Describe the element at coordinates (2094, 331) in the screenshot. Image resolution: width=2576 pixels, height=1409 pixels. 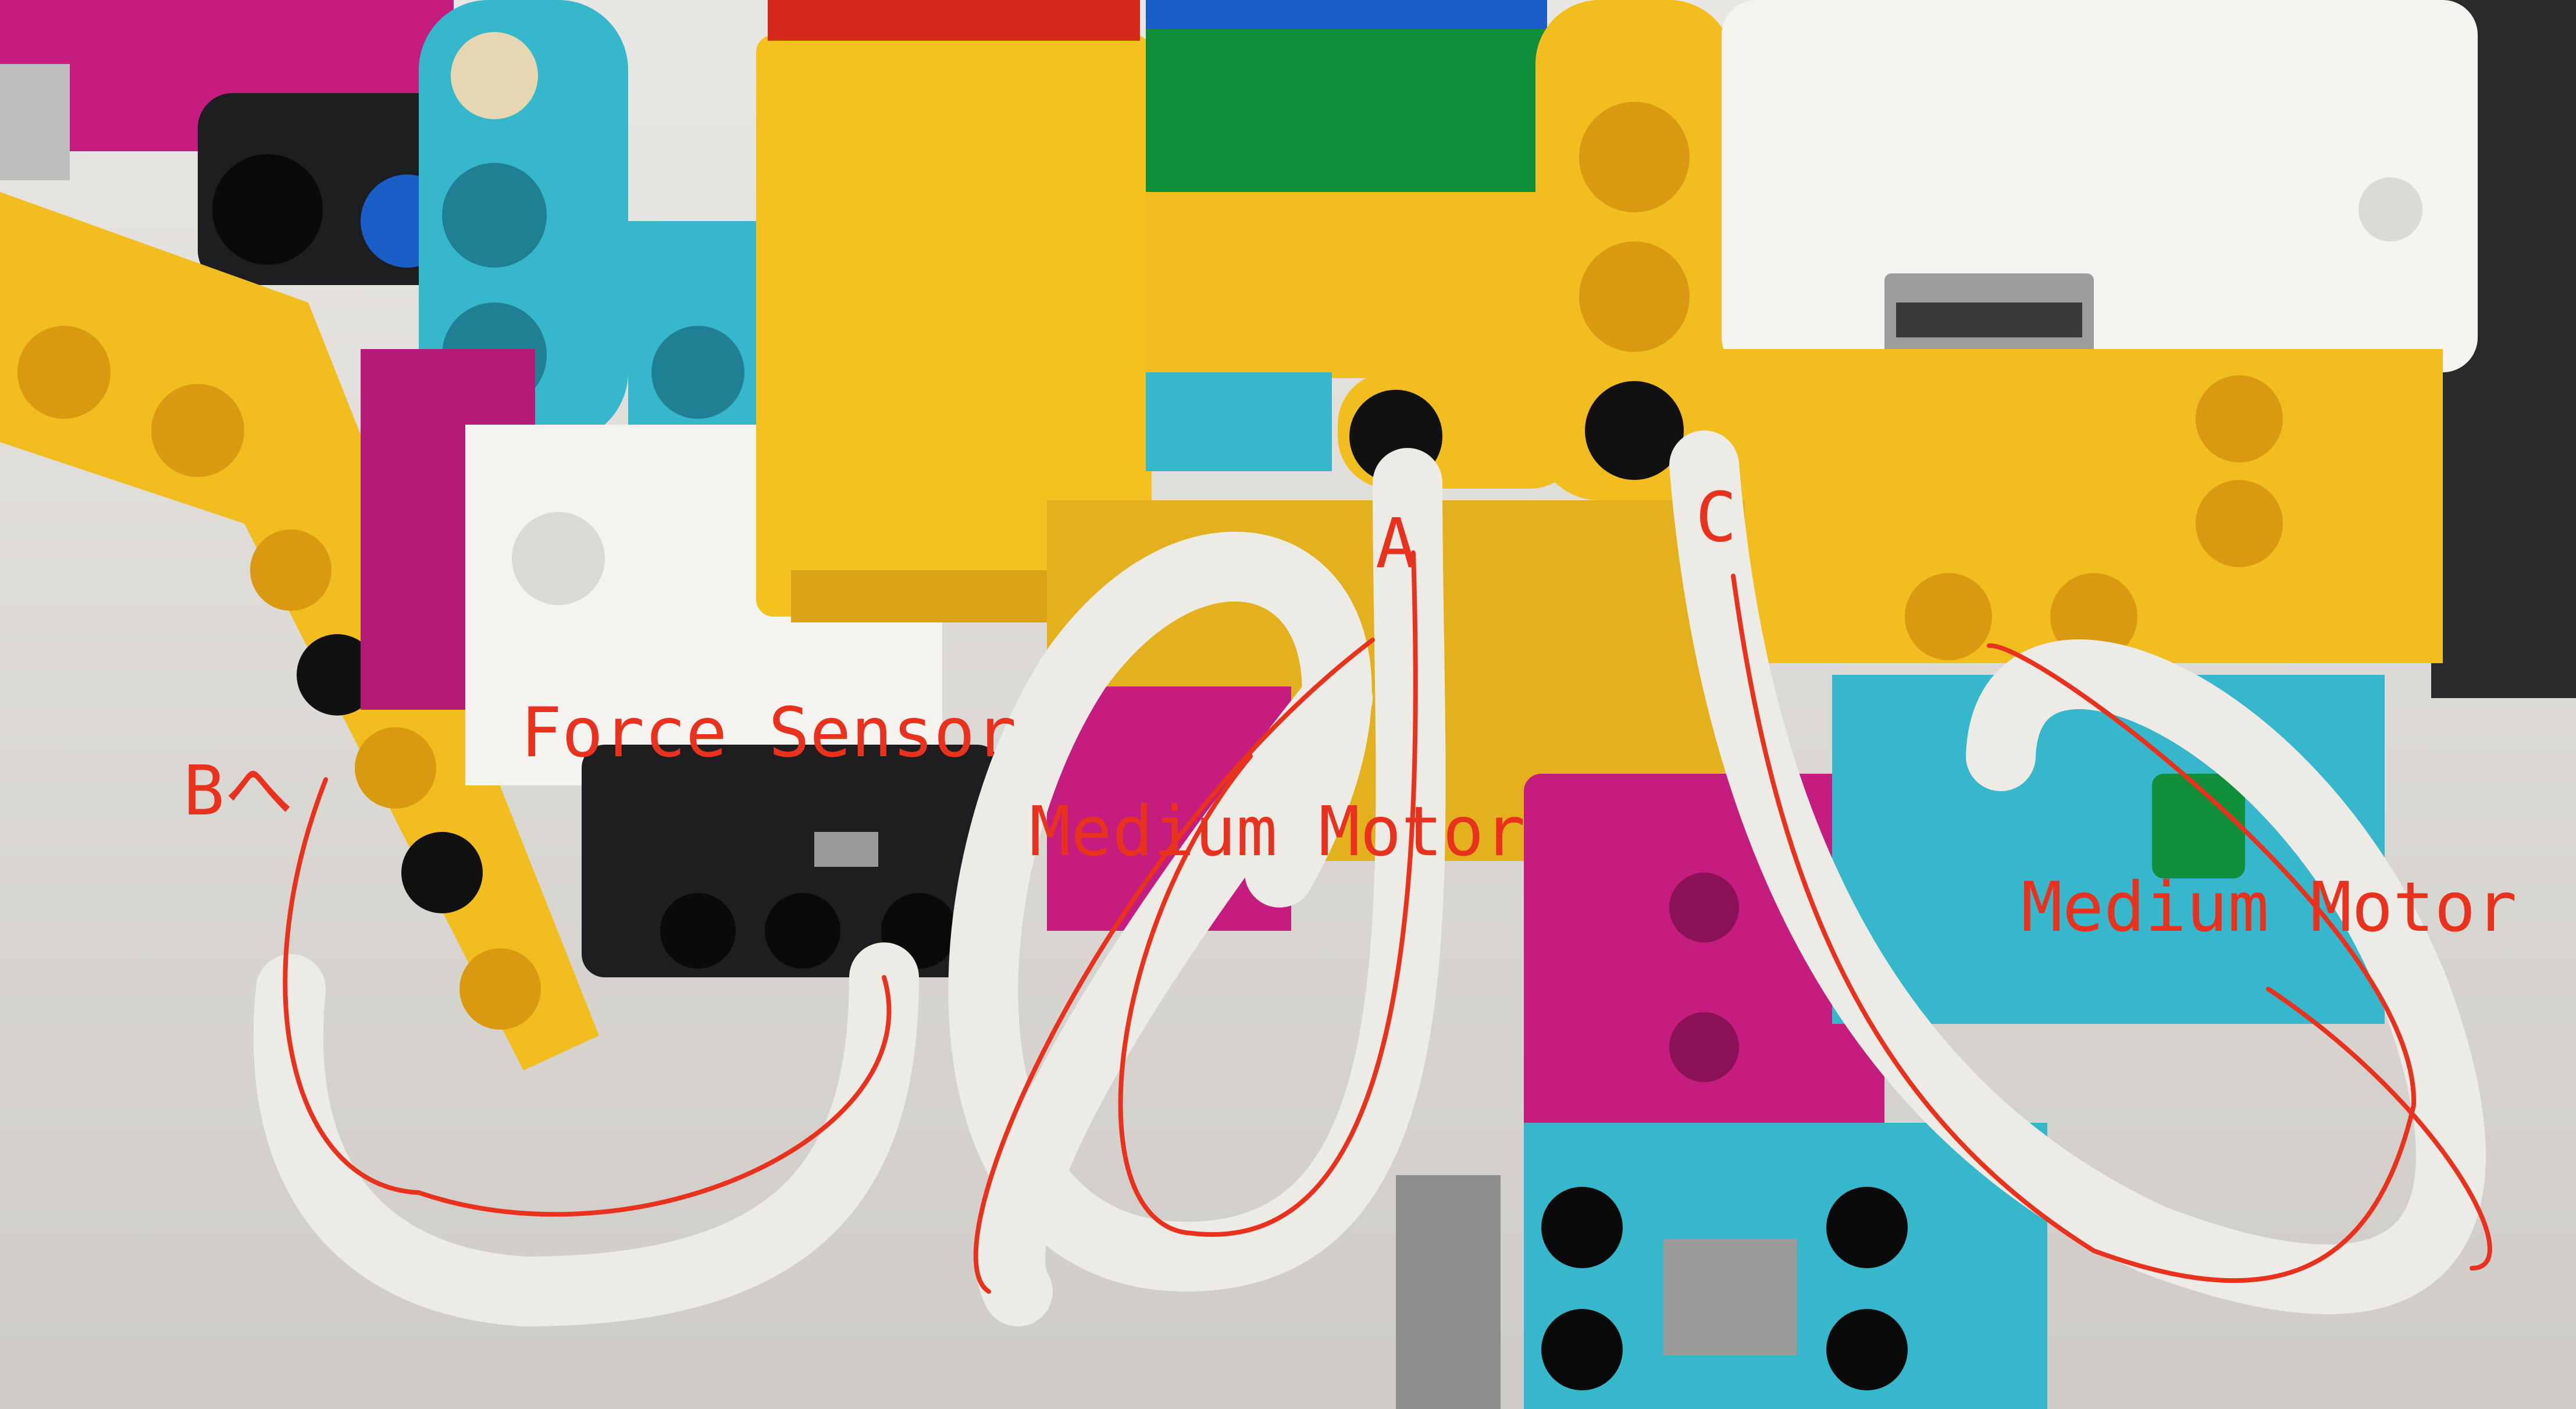
I see `hub` at that location.